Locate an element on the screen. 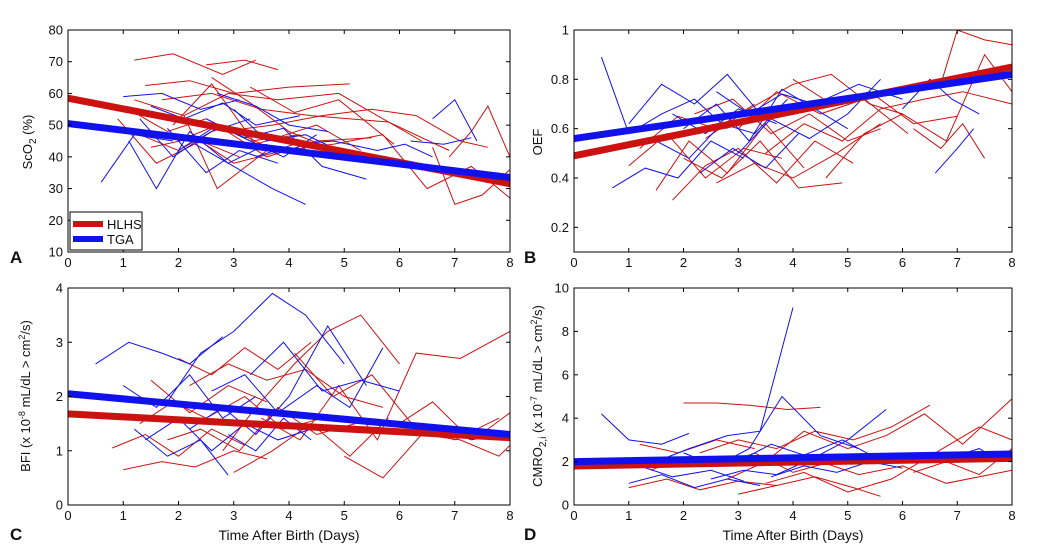  panel-d-label: D is located at coordinates (530, 534).